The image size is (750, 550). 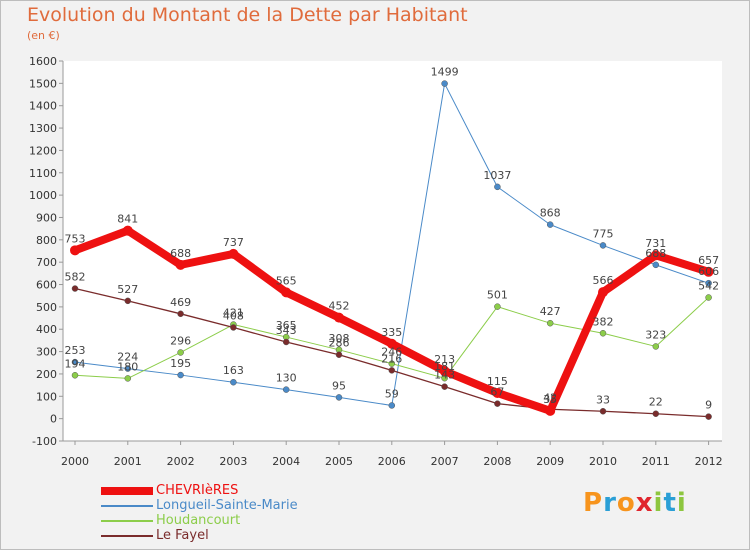 What do you see at coordinates (53, 419) in the screenshot?
I see `y-tick-label: 0` at bounding box center [53, 419].